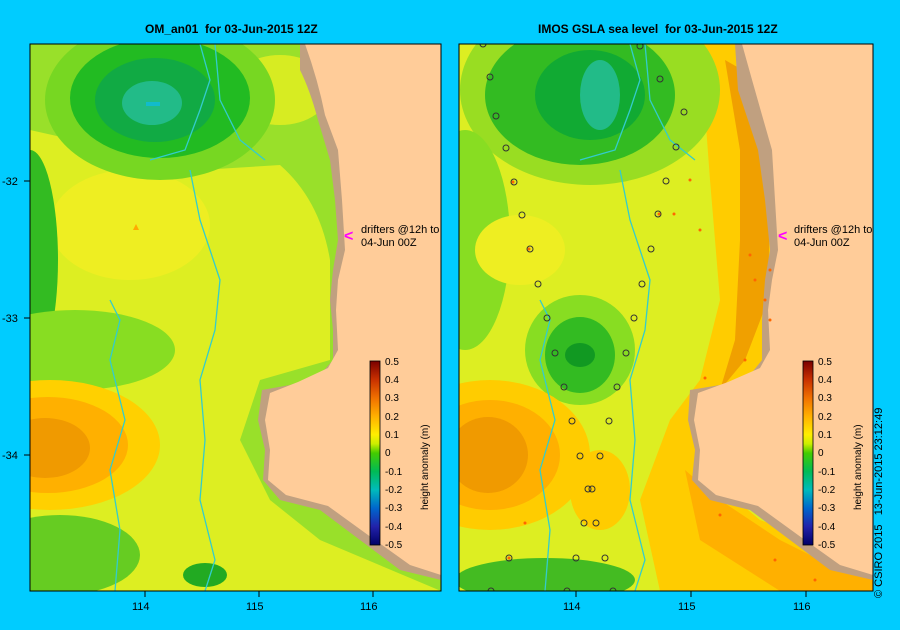 The width and height of the screenshot is (900, 630). I want to click on lat-tick-label: -32, so click(10, 182).